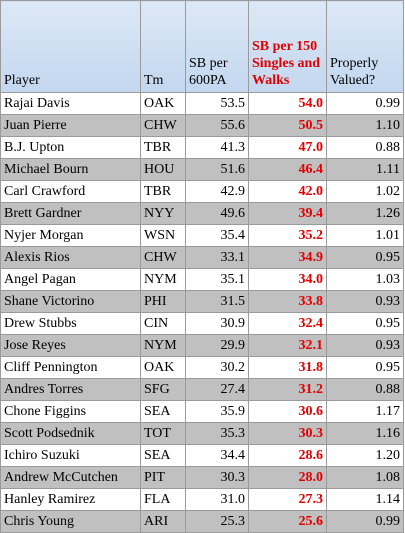  What do you see at coordinates (202, 279) in the screenshot?
I see `table-row: Angel Pagan NYM 35.1 34.0 1.03` at bounding box center [202, 279].